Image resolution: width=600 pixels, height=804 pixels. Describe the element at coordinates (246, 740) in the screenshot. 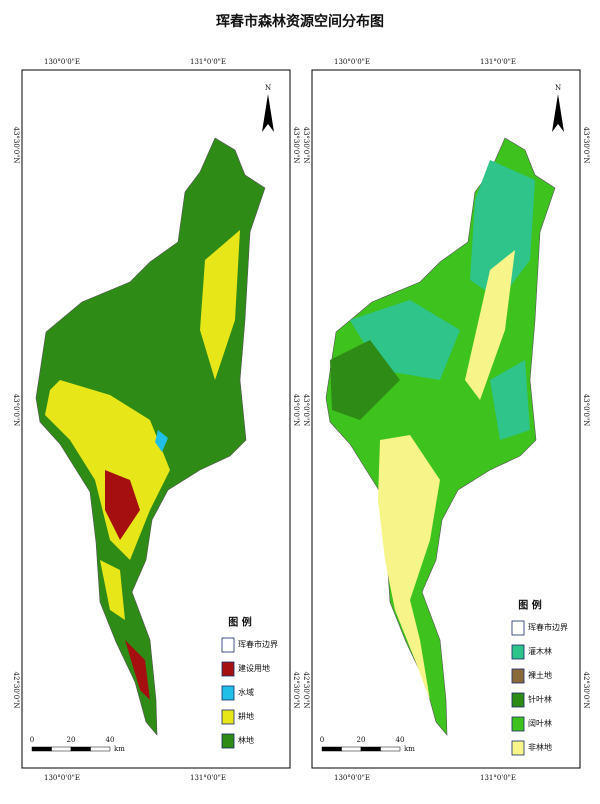

I see `legend-label: 林地` at that location.